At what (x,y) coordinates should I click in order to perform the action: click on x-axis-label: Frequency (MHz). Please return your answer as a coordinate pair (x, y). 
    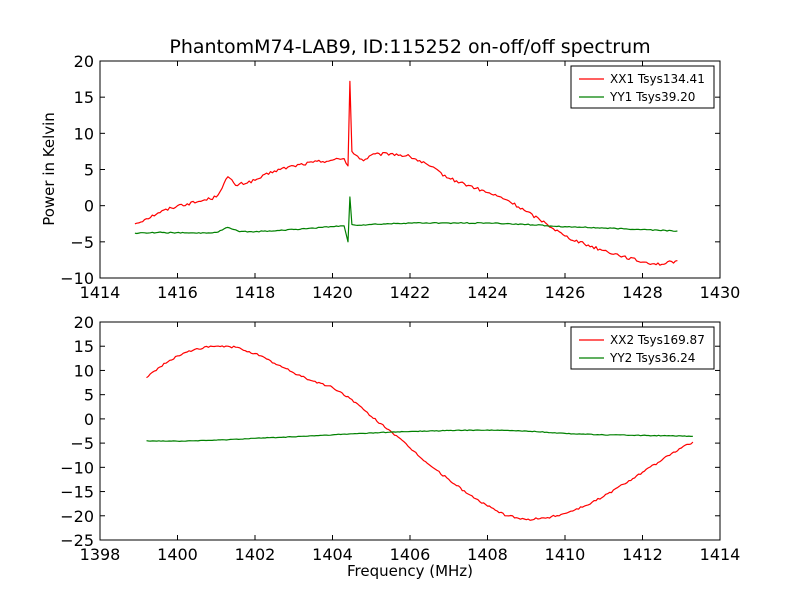
    Looking at the image, I should click on (410, 571).